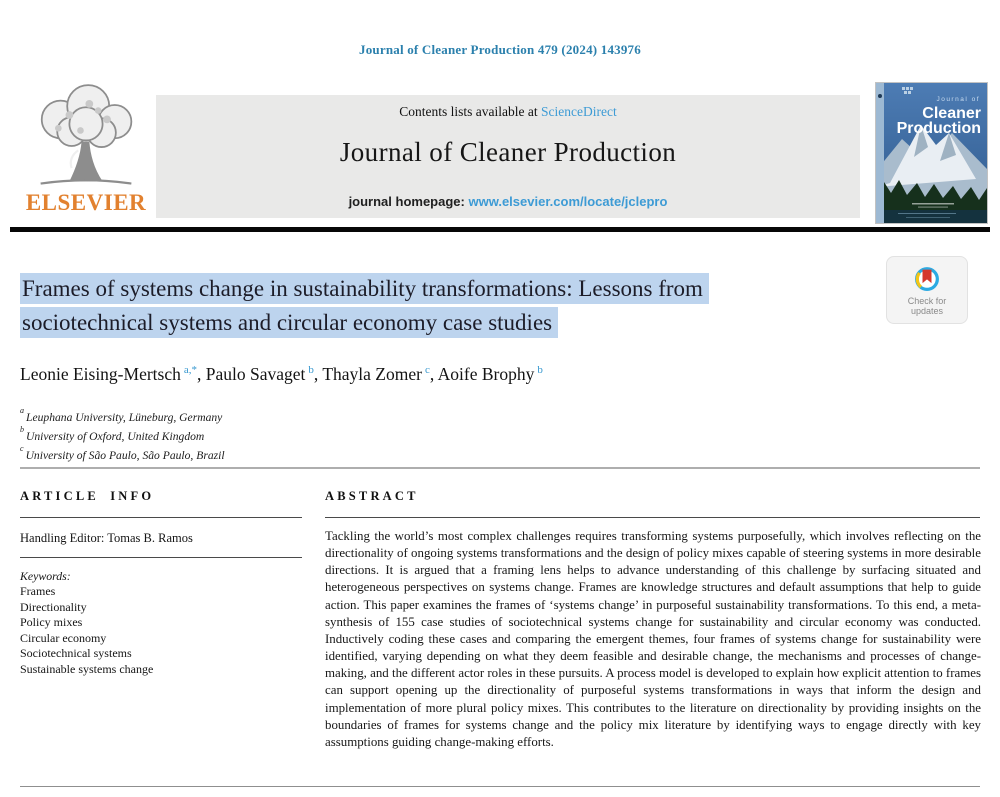 This screenshot has height=797, width=1000. What do you see at coordinates (76, 653) in the screenshot?
I see `keyword-item: Sociotechnical systems` at bounding box center [76, 653].